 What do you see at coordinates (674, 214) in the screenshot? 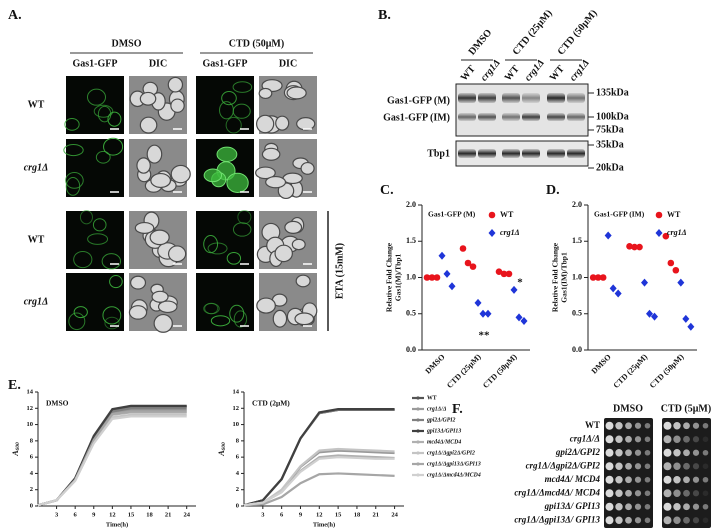
I see `legend-label: WT` at bounding box center [674, 214].